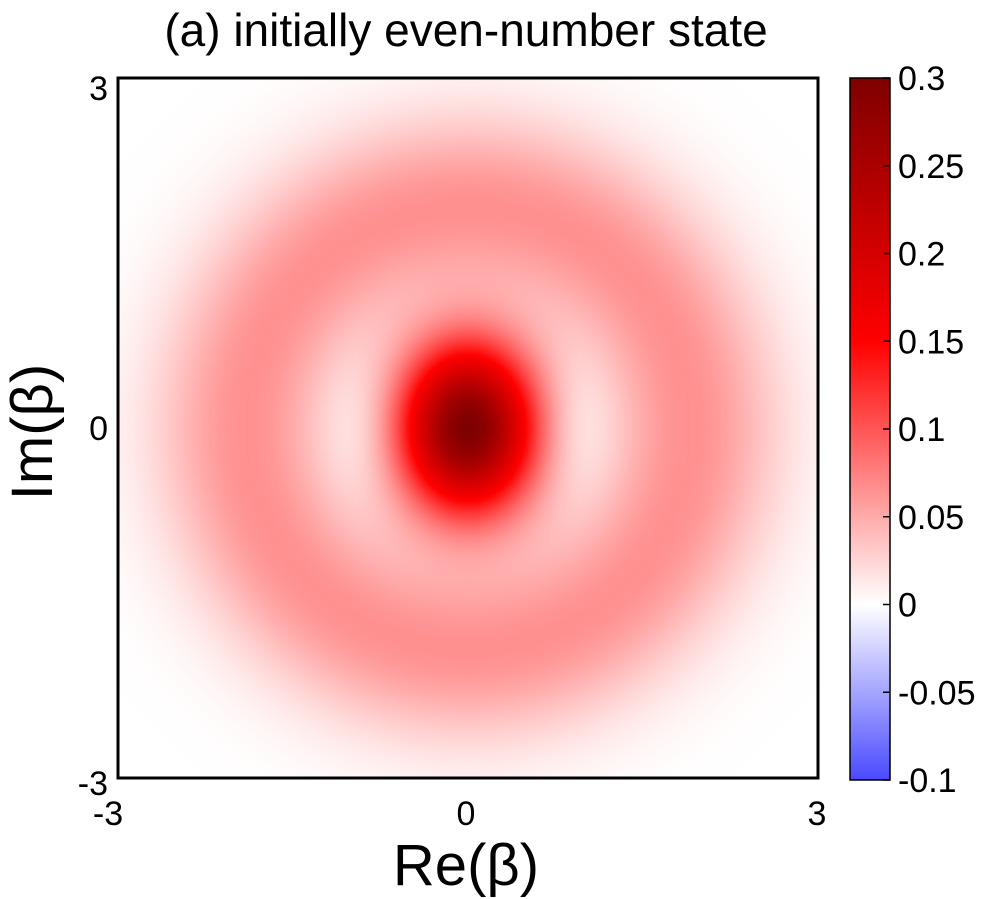 This screenshot has height=899, width=996. I want to click on x-axis-label: Re(β), so click(466, 865).